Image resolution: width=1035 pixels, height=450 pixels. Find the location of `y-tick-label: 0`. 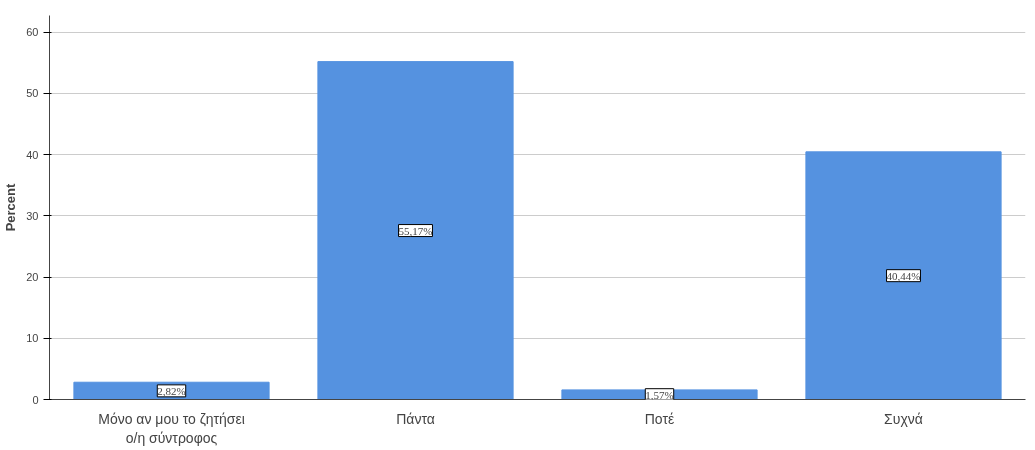

y-tick-label: 0 is located at coordinates (35, 399).